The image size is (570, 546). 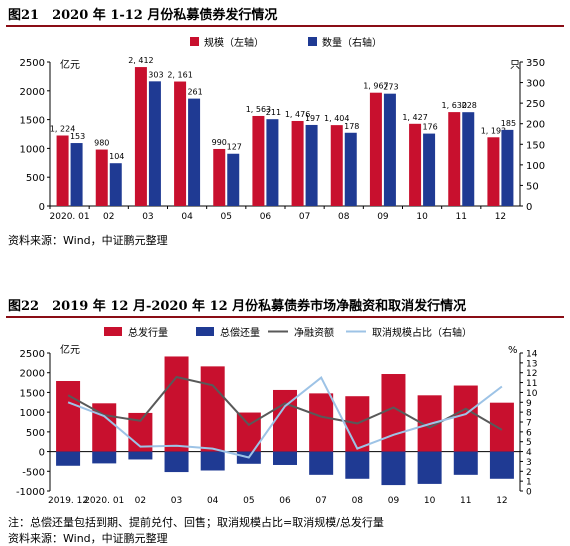 What do you see at coordinates (529, 443) in the screenshot?
I see `y2-tick-label: 5` at bounding box center [529, 443].